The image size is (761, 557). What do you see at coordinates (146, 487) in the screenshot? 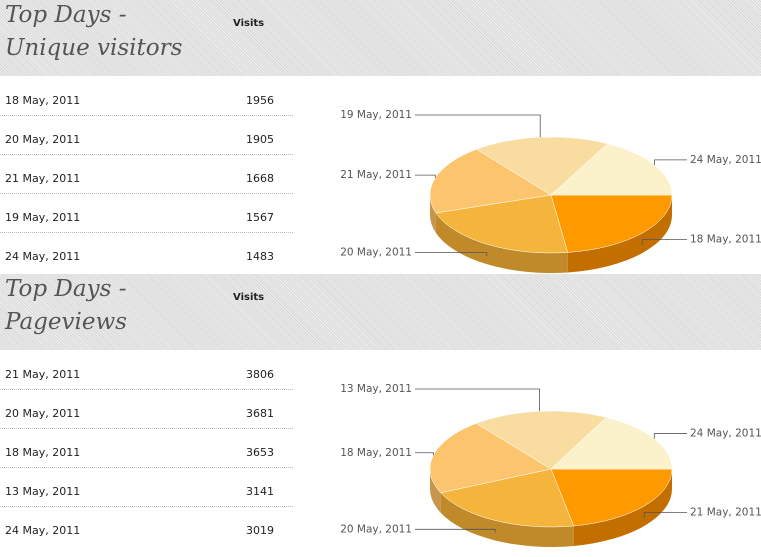
I see `table-row: 13 May, 2011 3141` at bounding box center [146, 487].